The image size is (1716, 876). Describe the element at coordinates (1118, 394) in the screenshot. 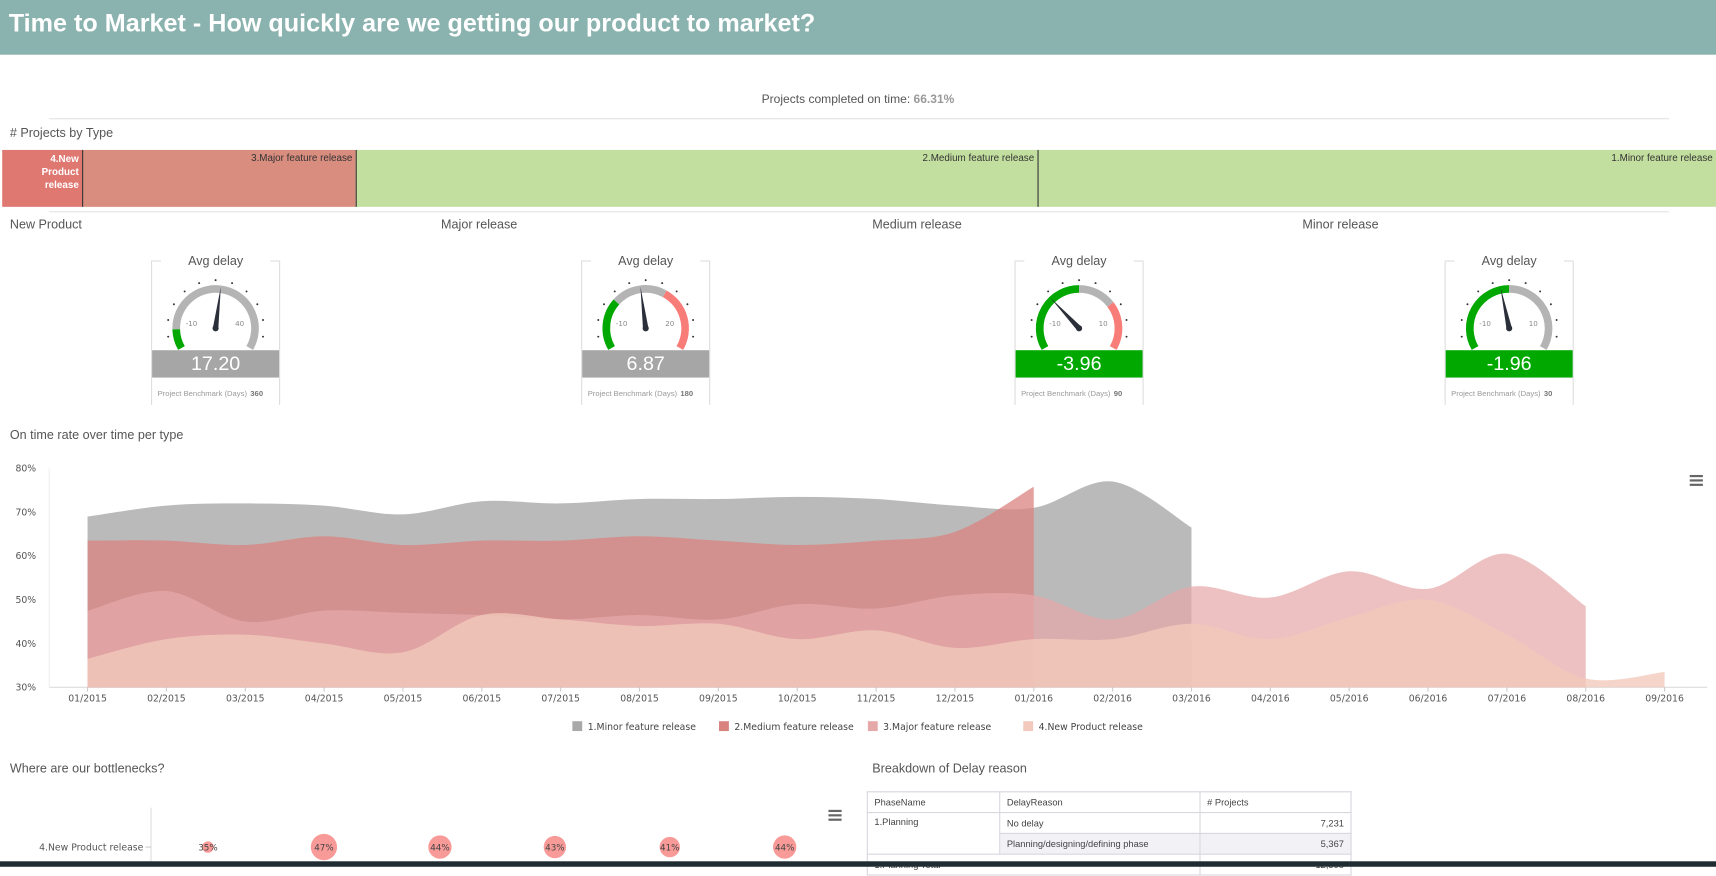

I see `benchmark-value: 90` at that location.